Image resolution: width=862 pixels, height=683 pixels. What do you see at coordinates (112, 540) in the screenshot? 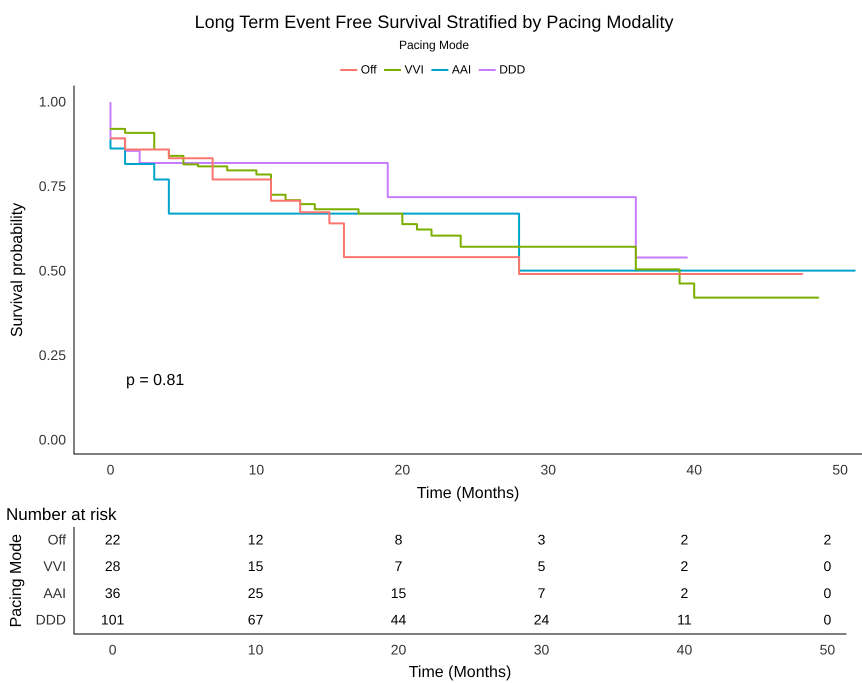
I see `data-label: 22` at bounding box center [112, 540].